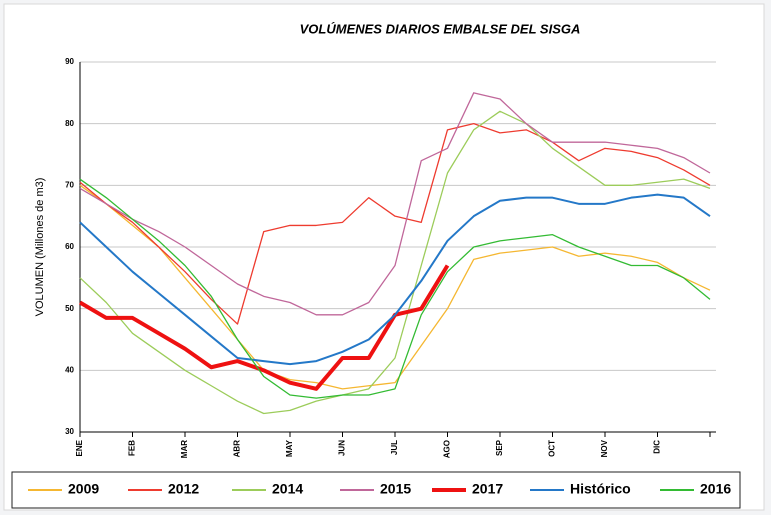 This screenshot has width=771, height=515. What do you see at coordinates (69, 61) in the screenshot?
I see `y-tick-label: 90` at bounding box center [69, 61].